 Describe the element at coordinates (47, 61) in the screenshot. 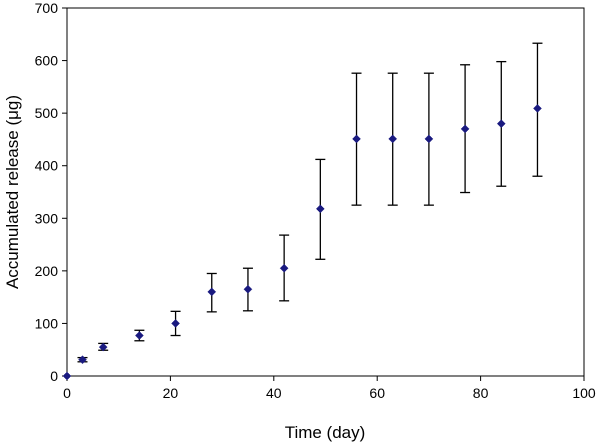

I see `y-tick-label: 600` at that location.